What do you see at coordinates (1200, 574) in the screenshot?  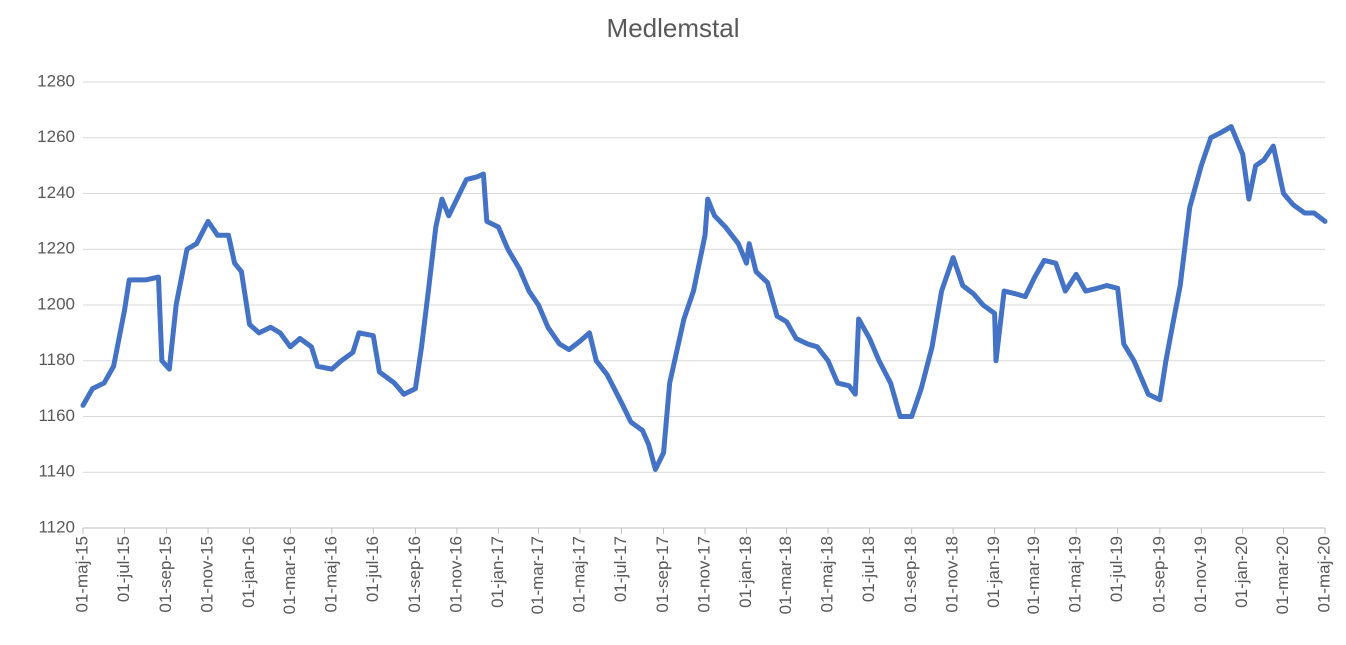 I see `x-tick-label: 01-nov-19` at bounding box center [1200, 574].